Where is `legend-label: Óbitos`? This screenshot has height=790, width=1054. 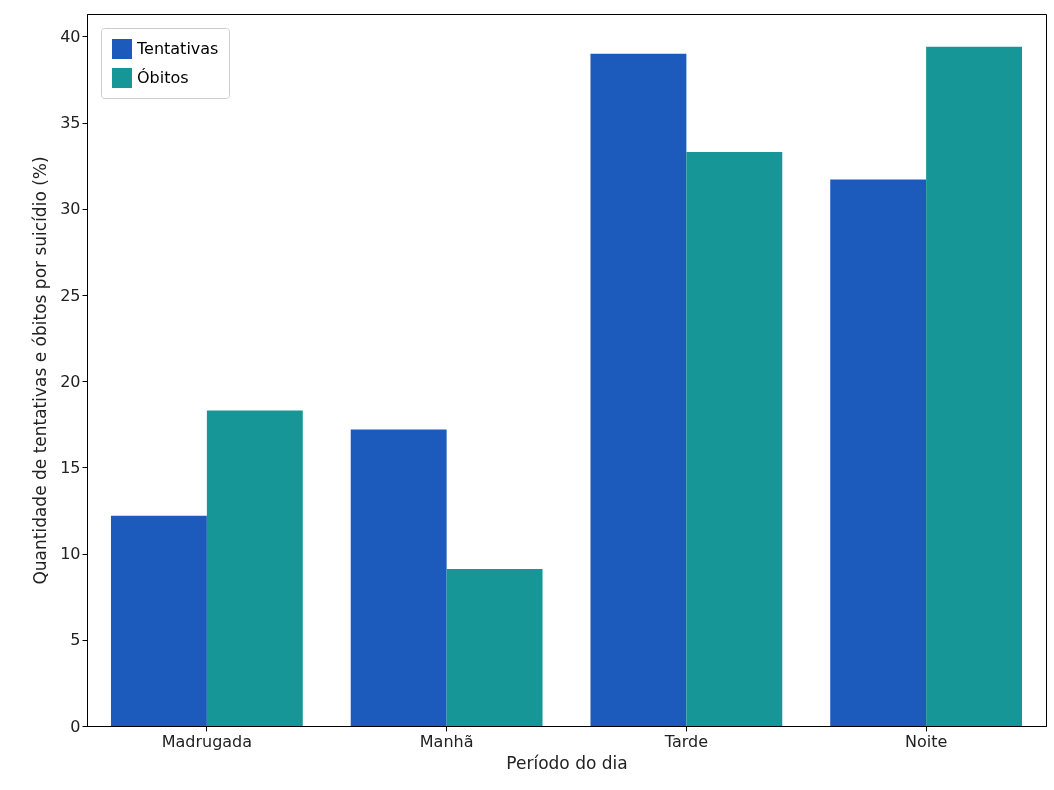 legend-label: Óbitos is located at coordinates (163, 77).